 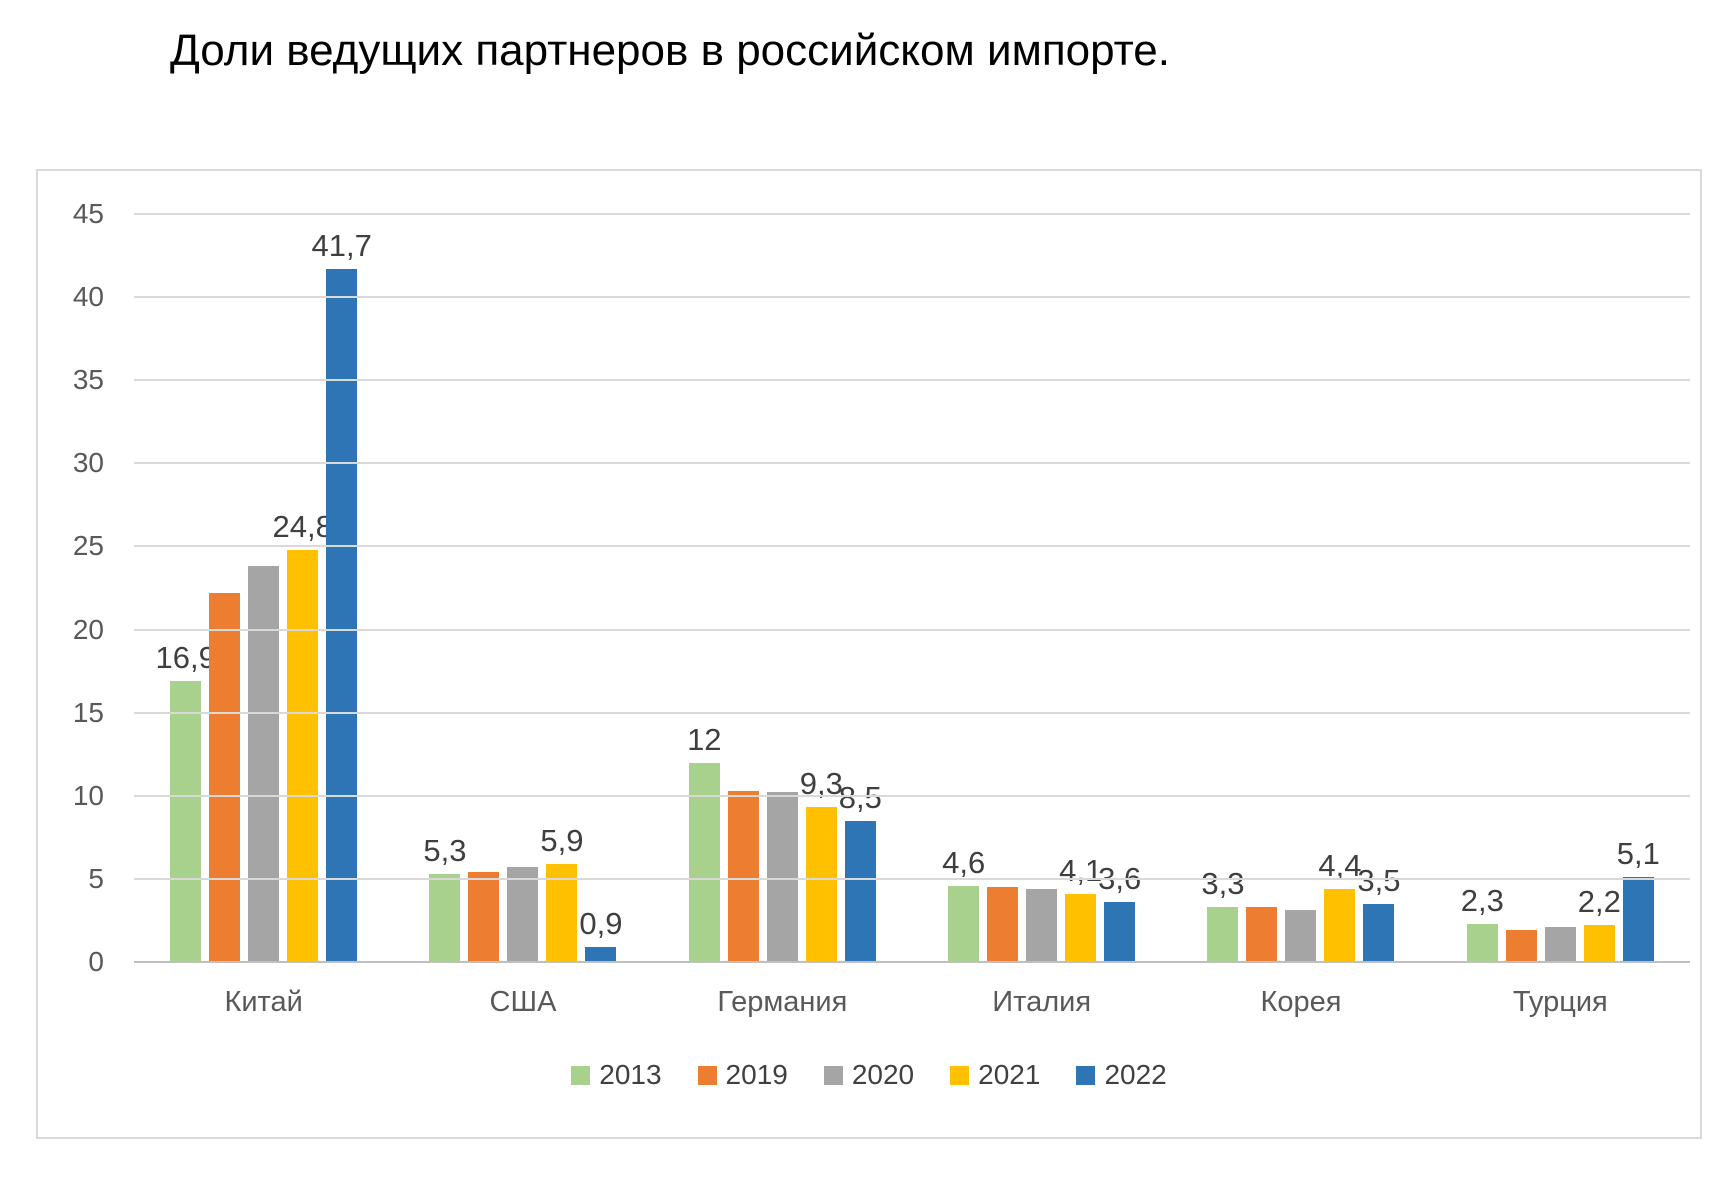 I want to click on x-axis-category-label: Китай, so click(x=263, y=1002).